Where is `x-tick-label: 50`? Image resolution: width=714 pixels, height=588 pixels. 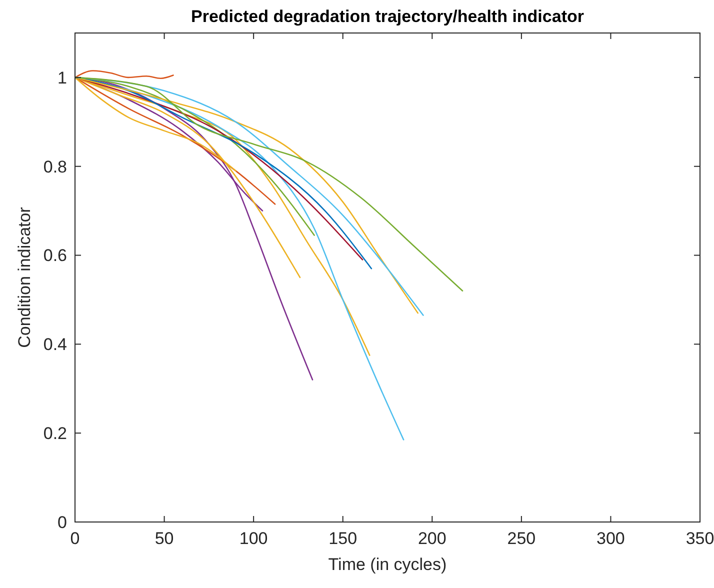
x-tick-label: 50 is located at coordinates (164, 538).